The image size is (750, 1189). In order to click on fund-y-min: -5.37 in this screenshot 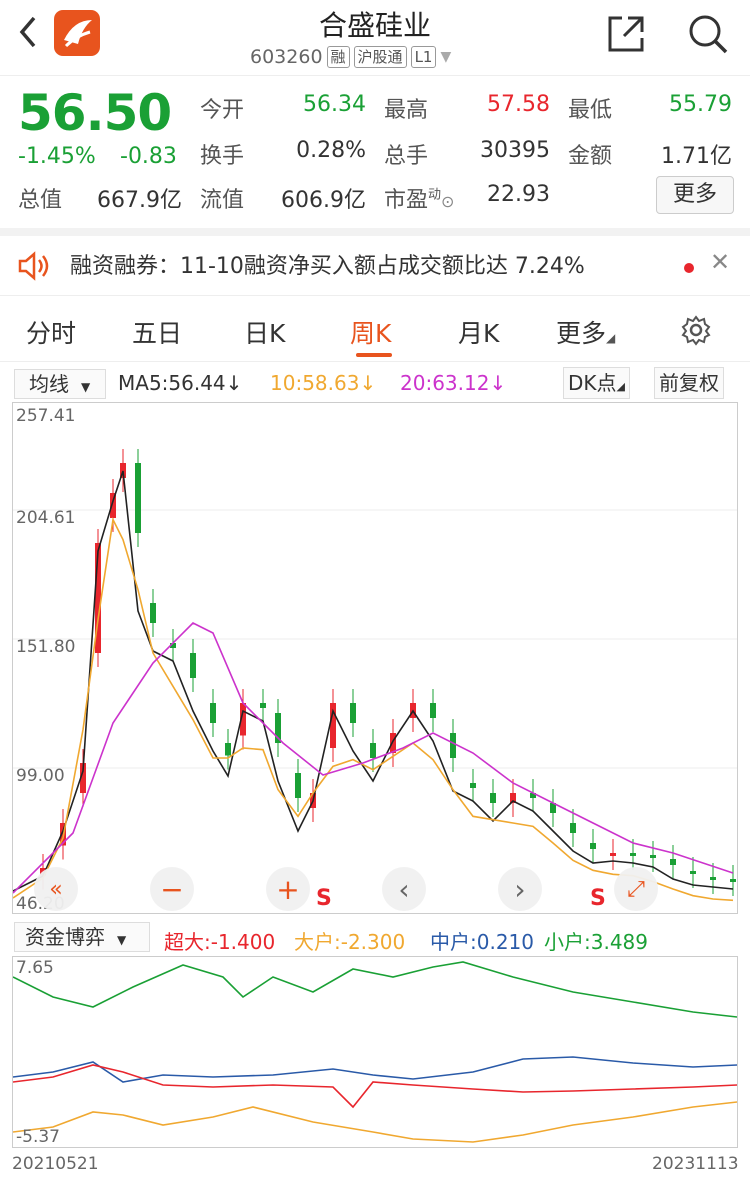, I will do `click(38, 1137)`.